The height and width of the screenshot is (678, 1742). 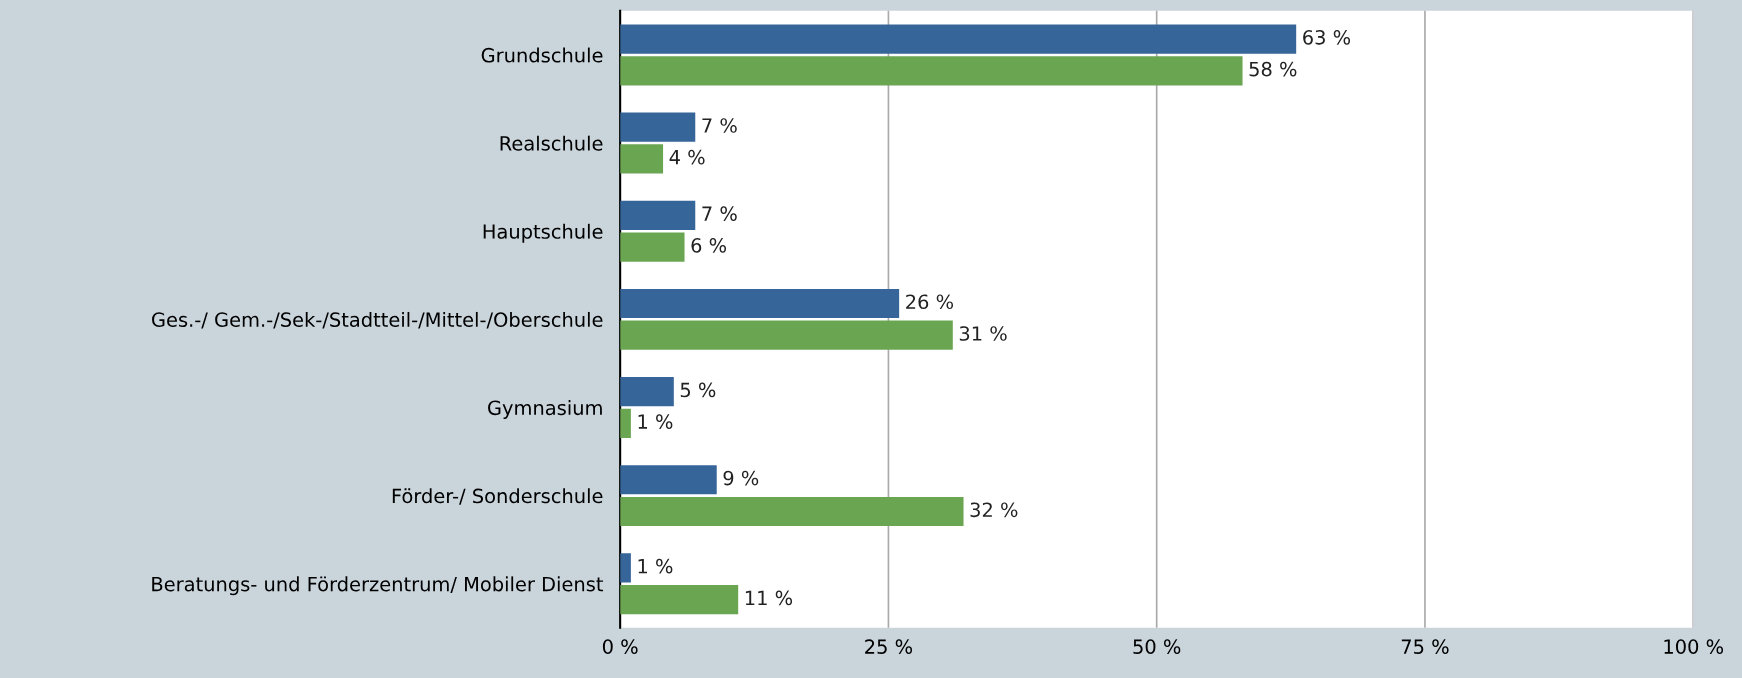 What do you see at coordinates (620, 646) in the screenshot?
I see `x-tick-label: 0 %` at bounding box center [620, 646].